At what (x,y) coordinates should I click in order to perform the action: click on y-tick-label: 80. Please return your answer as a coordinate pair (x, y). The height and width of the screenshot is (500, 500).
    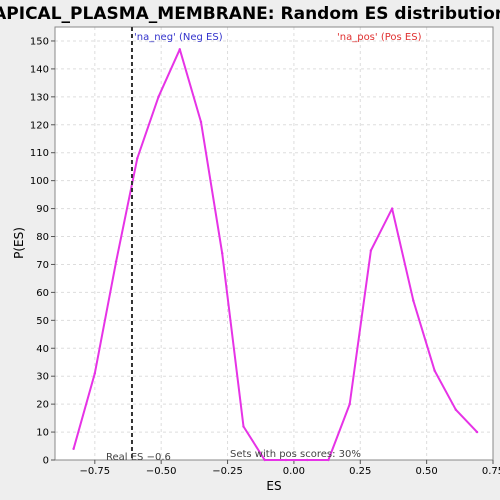
    Looking at the image, I should click on (42, 237).